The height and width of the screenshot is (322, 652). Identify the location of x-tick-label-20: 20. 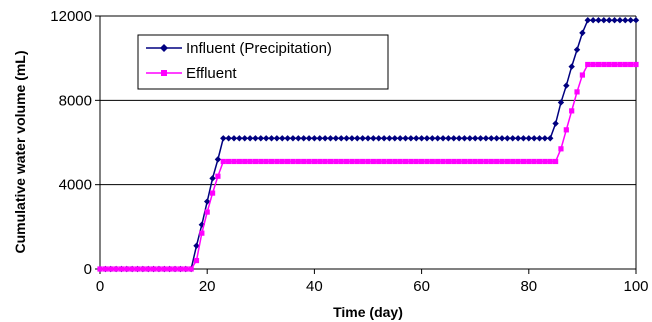
(207, 286).